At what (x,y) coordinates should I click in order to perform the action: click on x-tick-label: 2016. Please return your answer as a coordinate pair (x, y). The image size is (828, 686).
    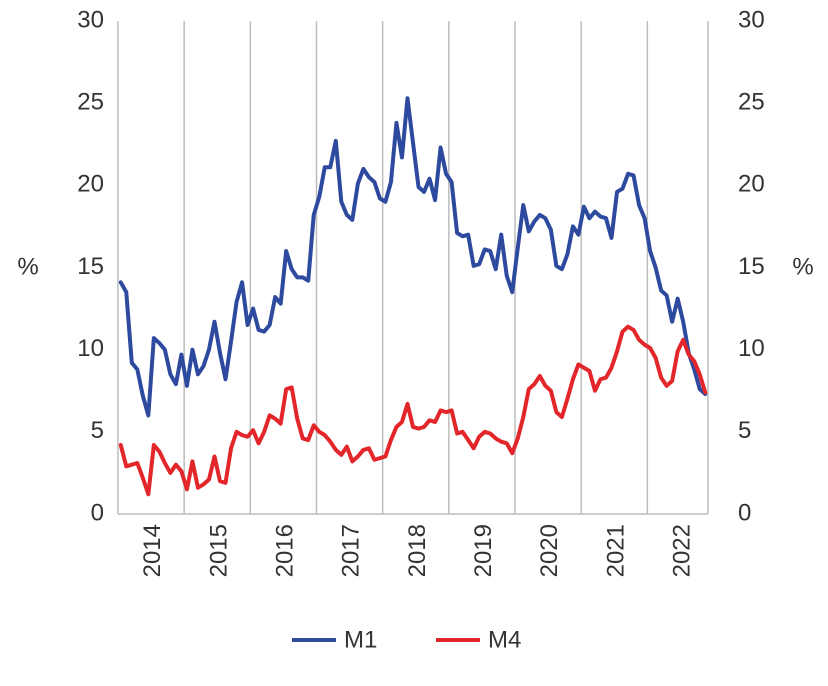
    Looking at the image, I should click on (285, 550).